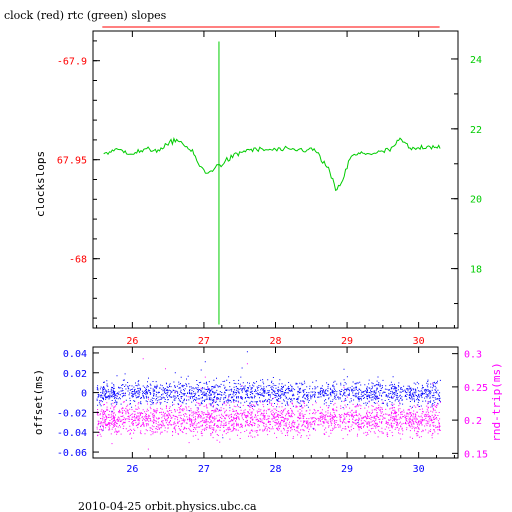  What do you see at coordinates (72, 413) in the screenshot?
I see `y-tick-label: -0.02` at bounding box center [72, 413].